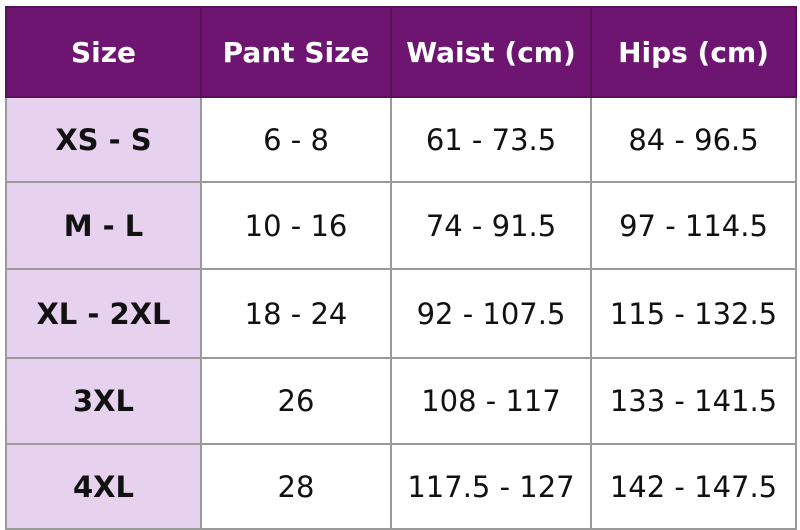  Describe the element at coordinates (693, 52) in the screenshot. I see `header-hips: Hips (cm)` at that location.